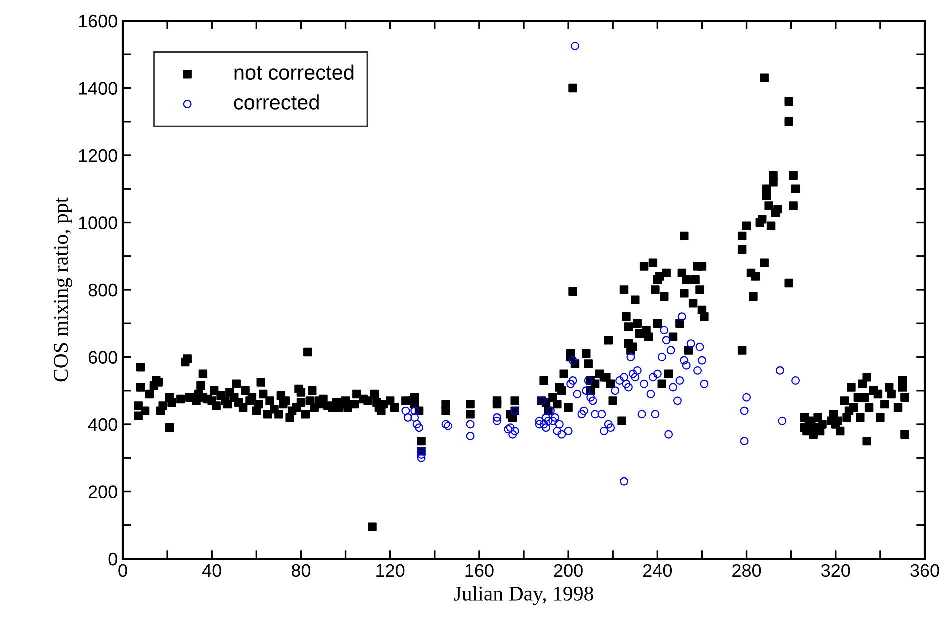 The height and width of the screenshot is (636, 948). Describe the element at coordinates (113, 559) in the screenshot. I see `y-tick-label: 0` at that location.